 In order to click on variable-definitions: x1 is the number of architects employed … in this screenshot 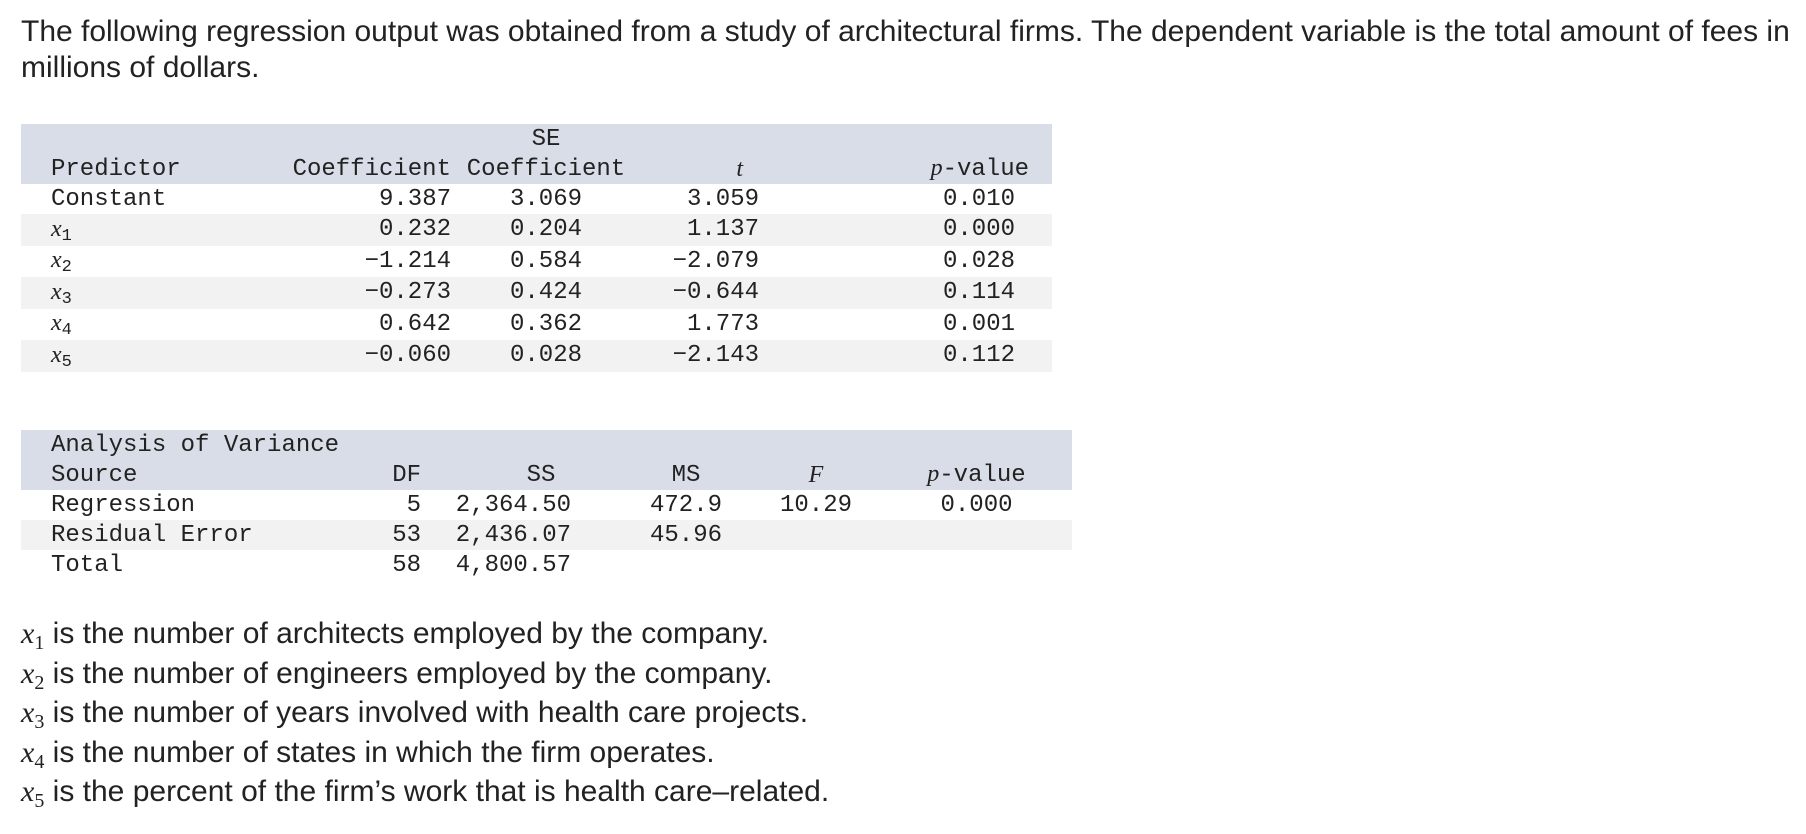, I will do `click(425, 713)`.